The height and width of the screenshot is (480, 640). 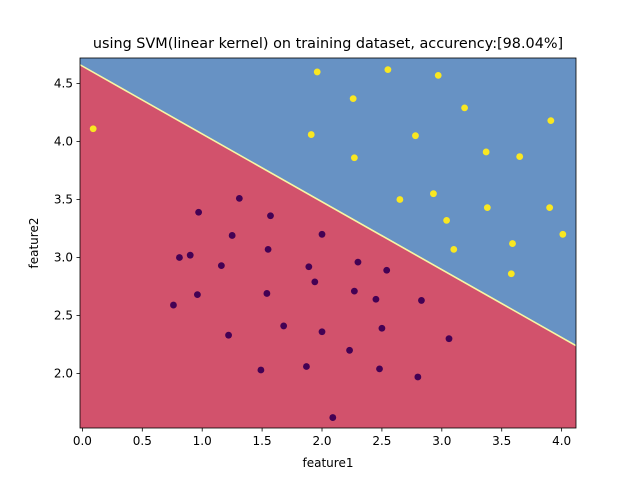 What do you see at coordinates (67, 228) in the screenshot?
I see `y-axis: 2.0 2.5 3.0 3.5 4.0 4.5` at bounding box center [67, 228].